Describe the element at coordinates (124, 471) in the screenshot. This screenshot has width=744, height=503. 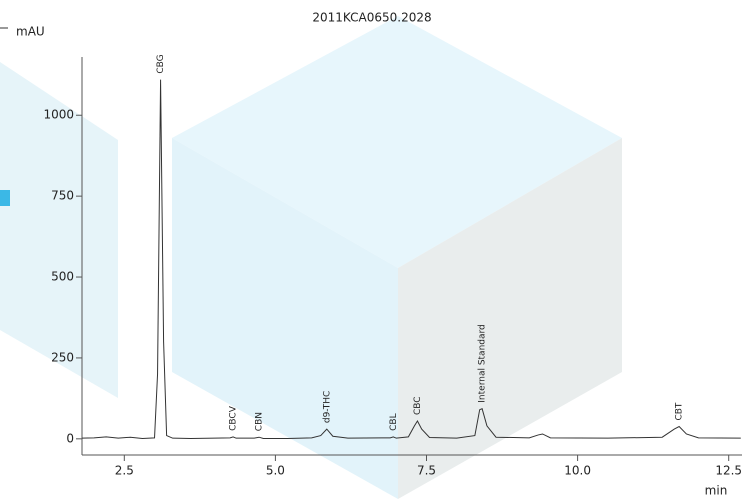
I see `x-tick-label: 2.5` at that location.